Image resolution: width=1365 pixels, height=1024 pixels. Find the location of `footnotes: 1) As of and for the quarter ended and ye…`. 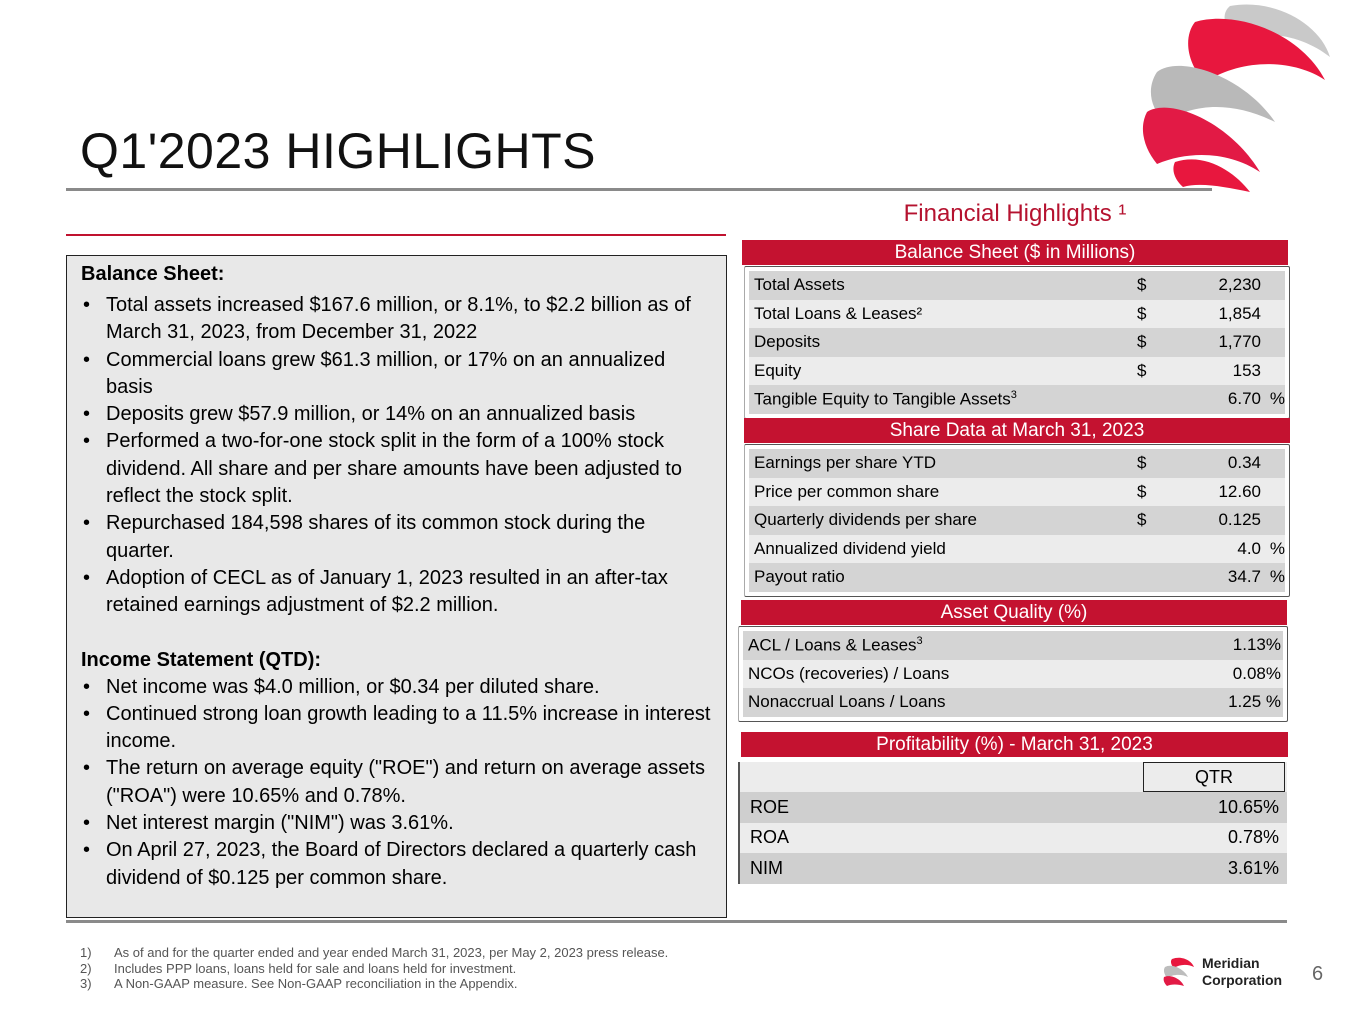

footnotes: 1) As of and for the quarter ended and ye… is located at coordinates (374, 968).